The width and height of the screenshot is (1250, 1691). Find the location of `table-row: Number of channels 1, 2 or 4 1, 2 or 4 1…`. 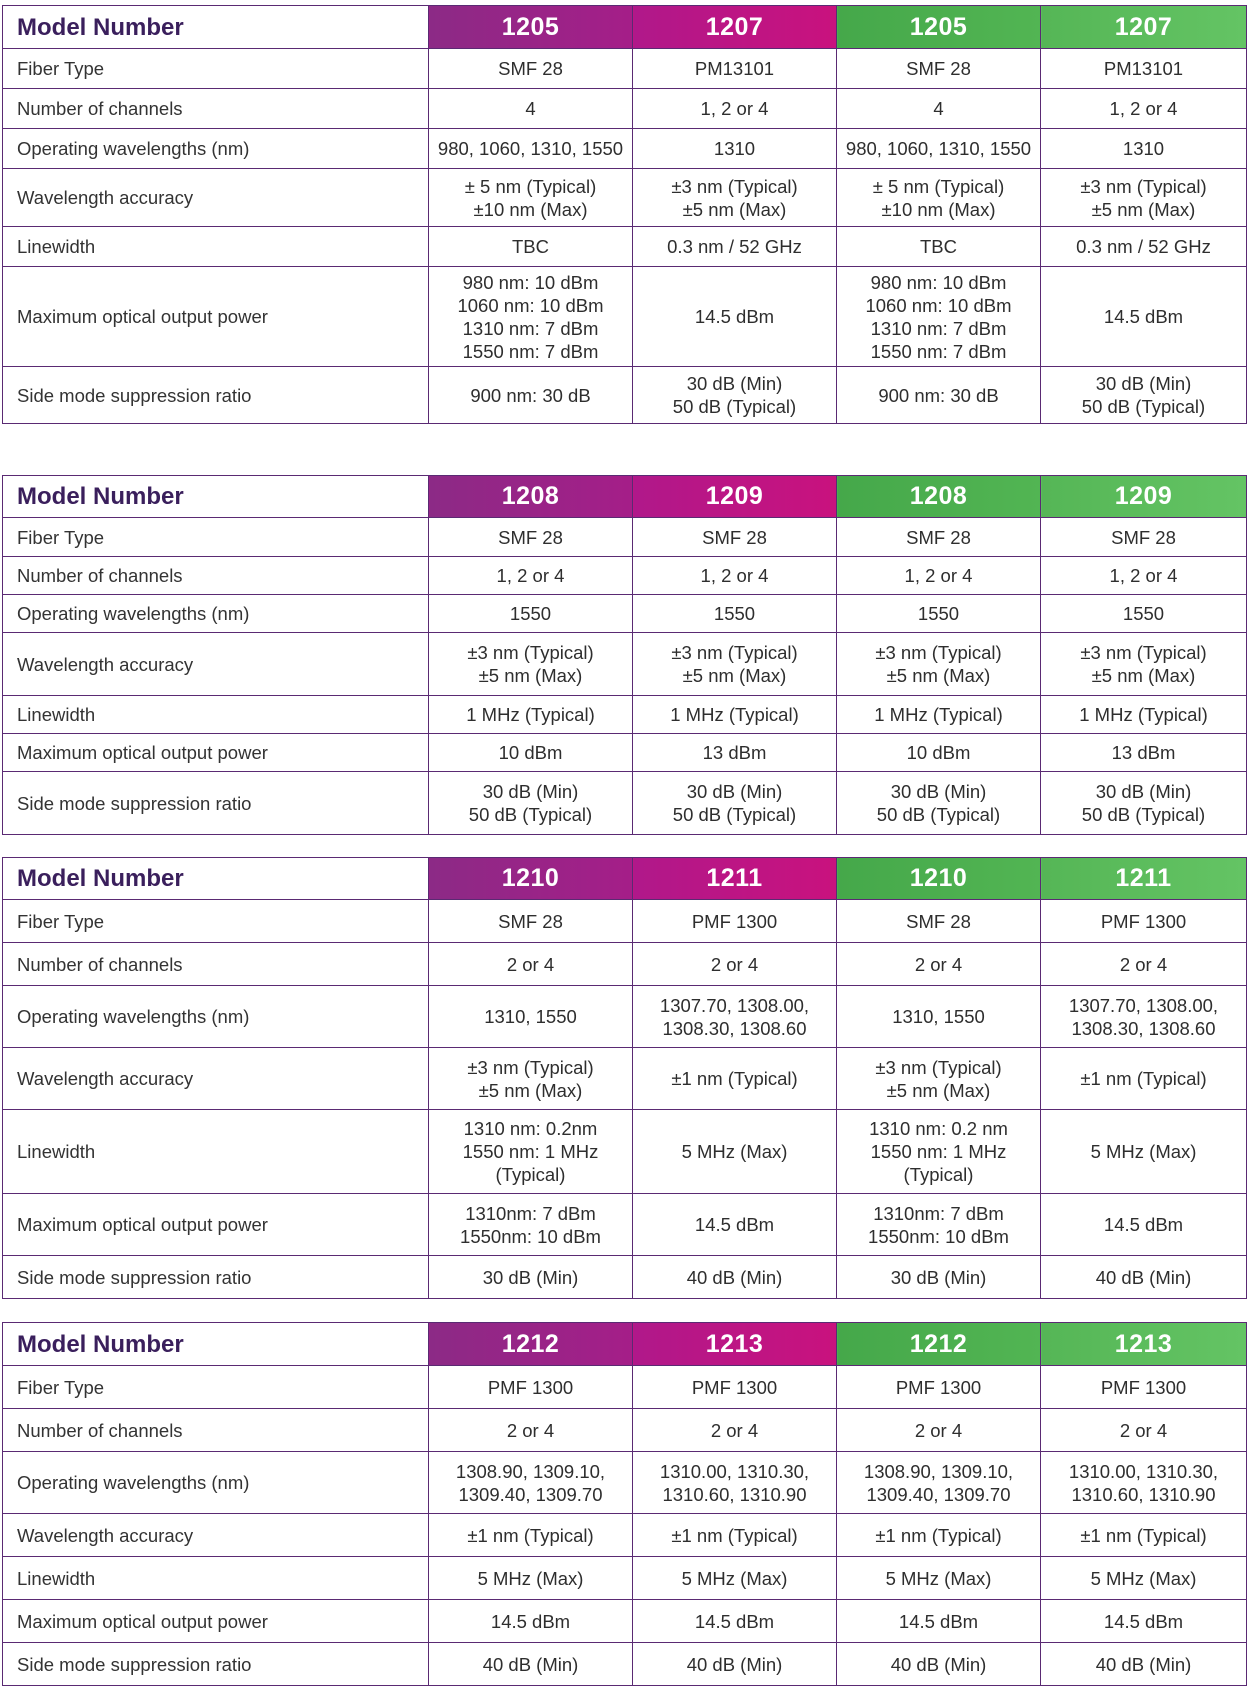

table-row: Number of channels 1, 2 or 4 1, 2 or 4 1… is located at coordinates (624, 575).